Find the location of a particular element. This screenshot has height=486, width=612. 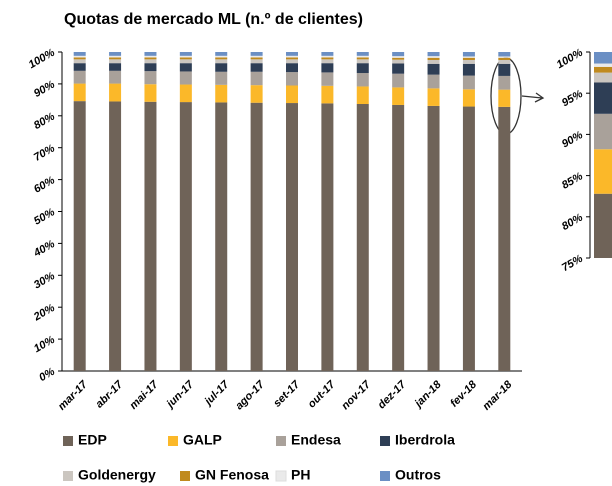

x-tick-label: set-17 is located at coordinates (287, 394).